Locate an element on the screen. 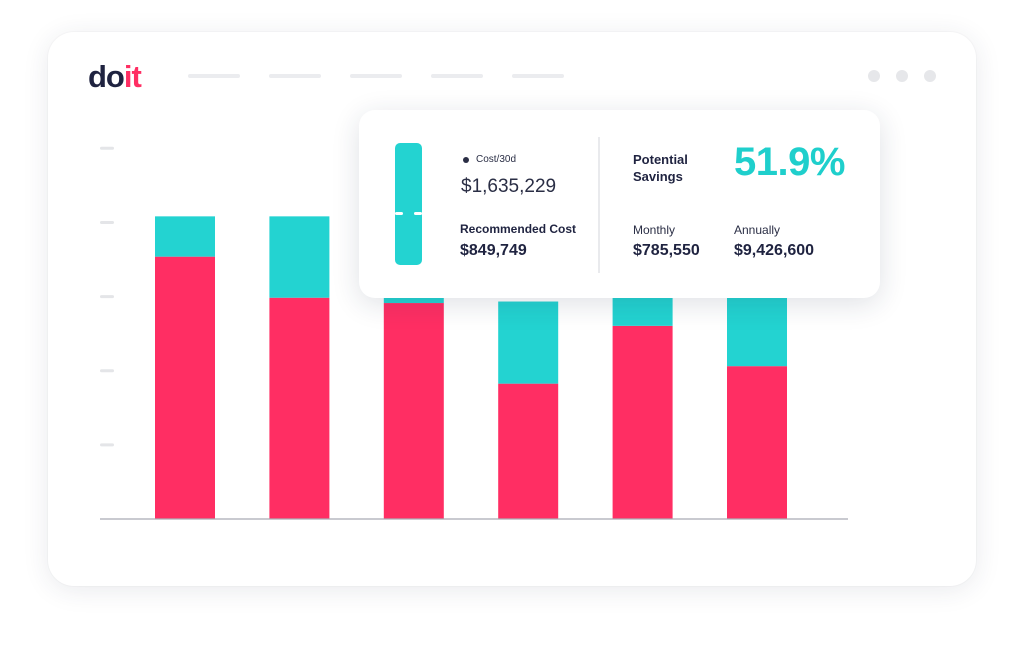 This screenshot has width=1024, height=650. potential-savings-label: Potential Savings is located at coordinates (660, 168).